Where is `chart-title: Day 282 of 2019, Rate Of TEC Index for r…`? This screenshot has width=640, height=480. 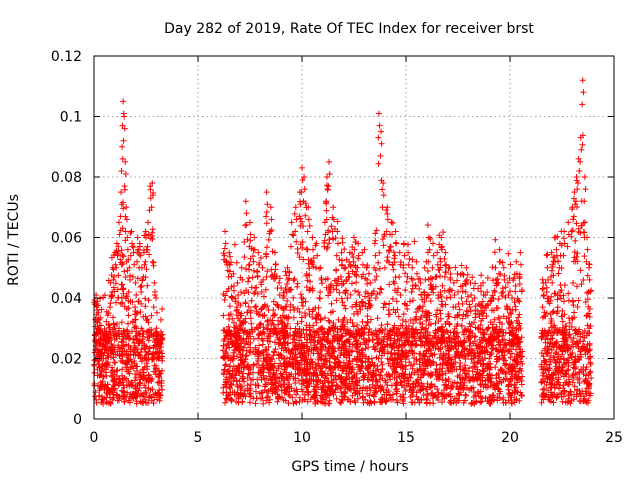
chart-title: Day 282 of 2019, Rate Of TEC Index for r… is located at coordinates (349, 29).